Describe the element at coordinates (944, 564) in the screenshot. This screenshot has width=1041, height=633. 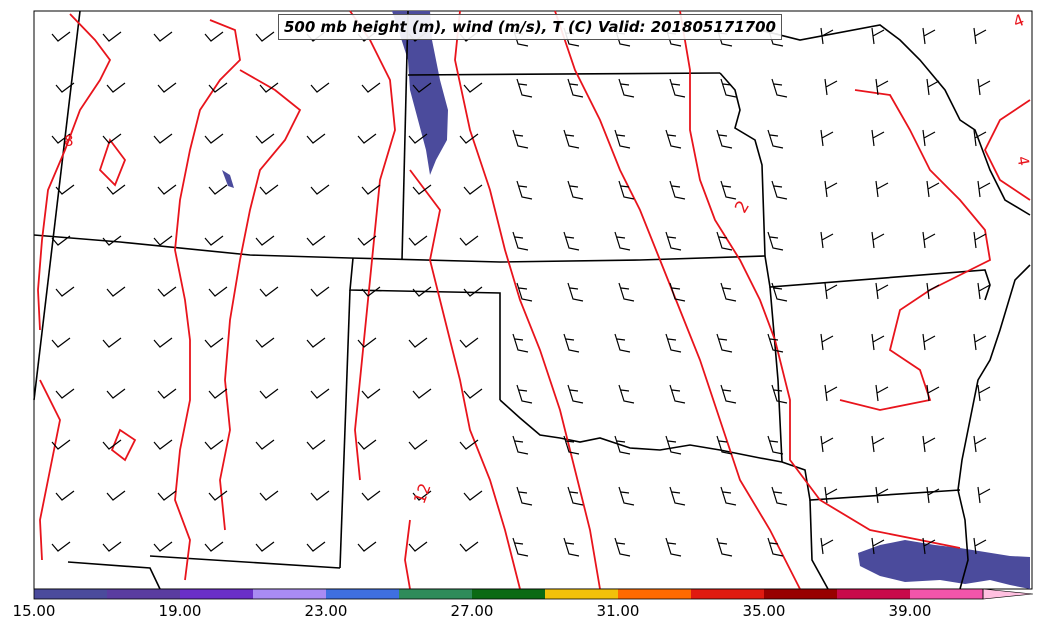
I see `fill-area-southeast` at that location.